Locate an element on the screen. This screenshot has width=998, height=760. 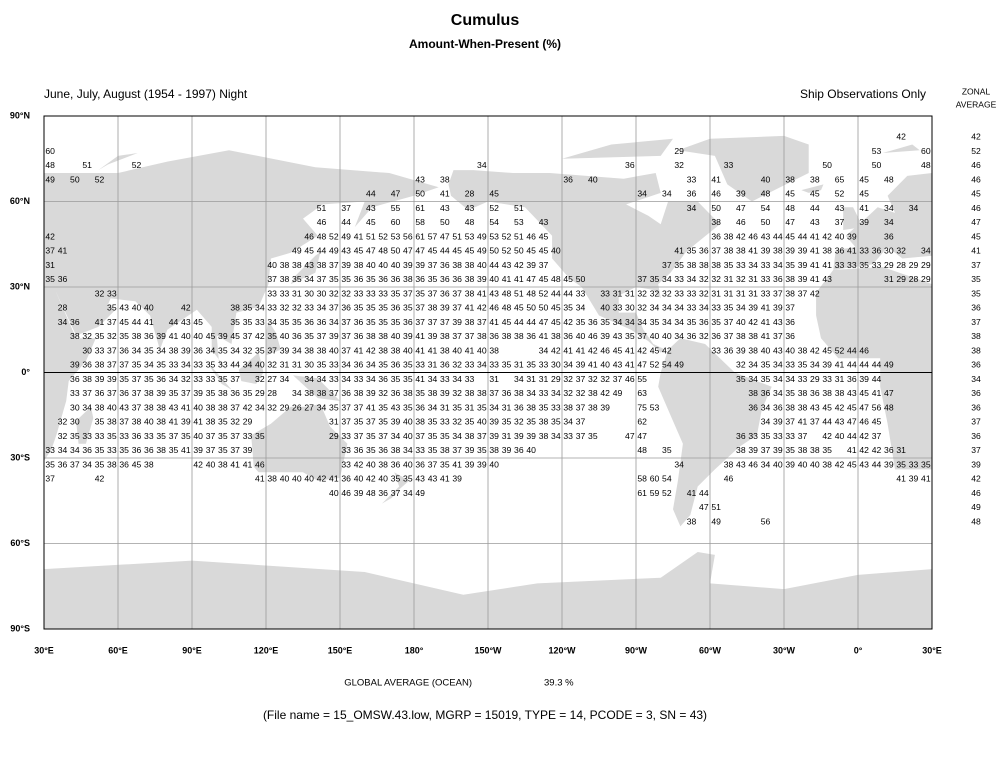
cell-value: 53 is located at coordinates (655, 407).